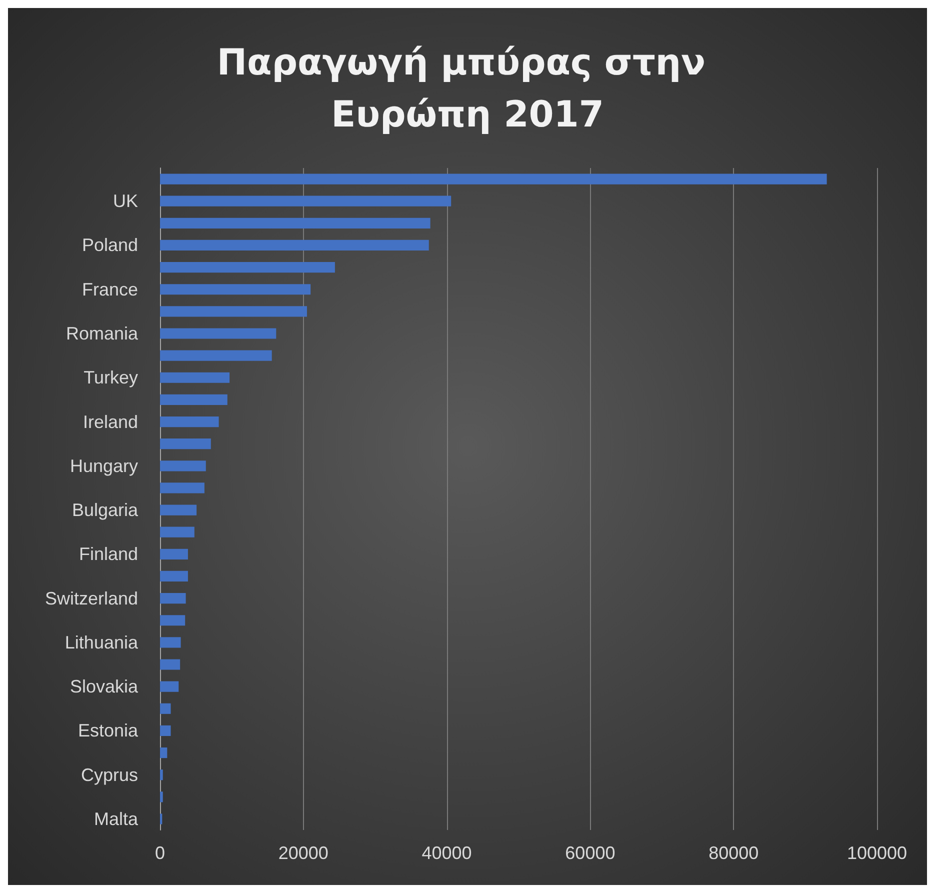 This screenshot has width=935, height=893. What do you see at coordinates (101, 642) in the screenshot?
I see `y-tick-label: Lithuania` at bounding box center [101, 642].